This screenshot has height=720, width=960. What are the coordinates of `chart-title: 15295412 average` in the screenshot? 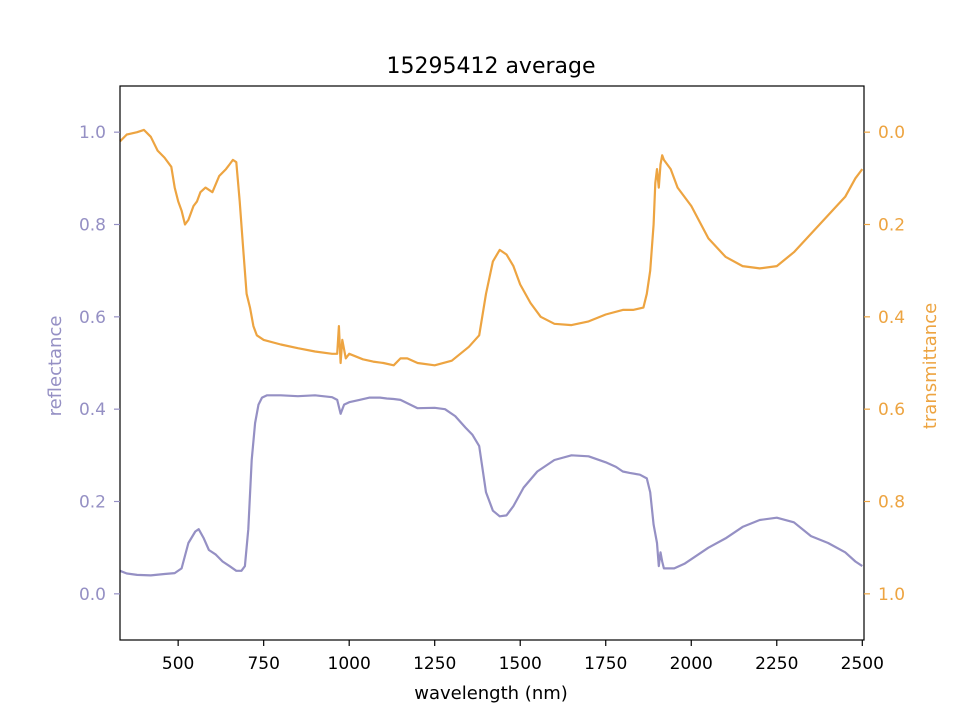 It's located at (490, 66).